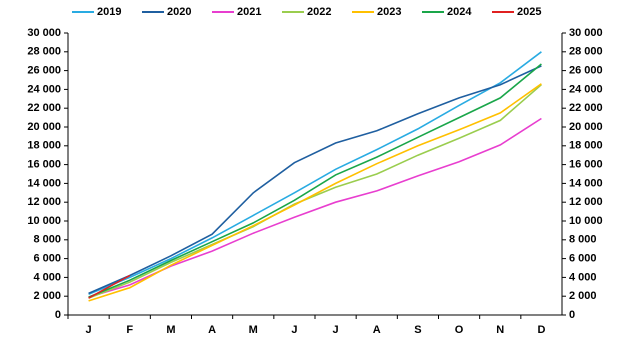  Describe the element at coordinates (417, 330) in the screenshot. I see `x-tick-label: S` at that location.